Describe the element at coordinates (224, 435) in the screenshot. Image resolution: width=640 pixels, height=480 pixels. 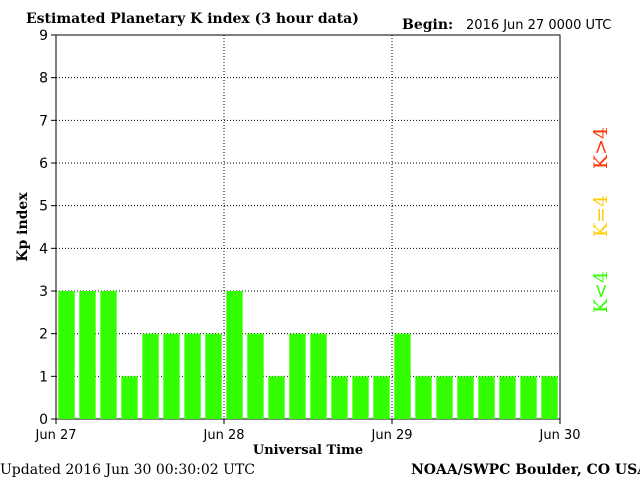
I see `x-tick-label: Jun 28` at that location.